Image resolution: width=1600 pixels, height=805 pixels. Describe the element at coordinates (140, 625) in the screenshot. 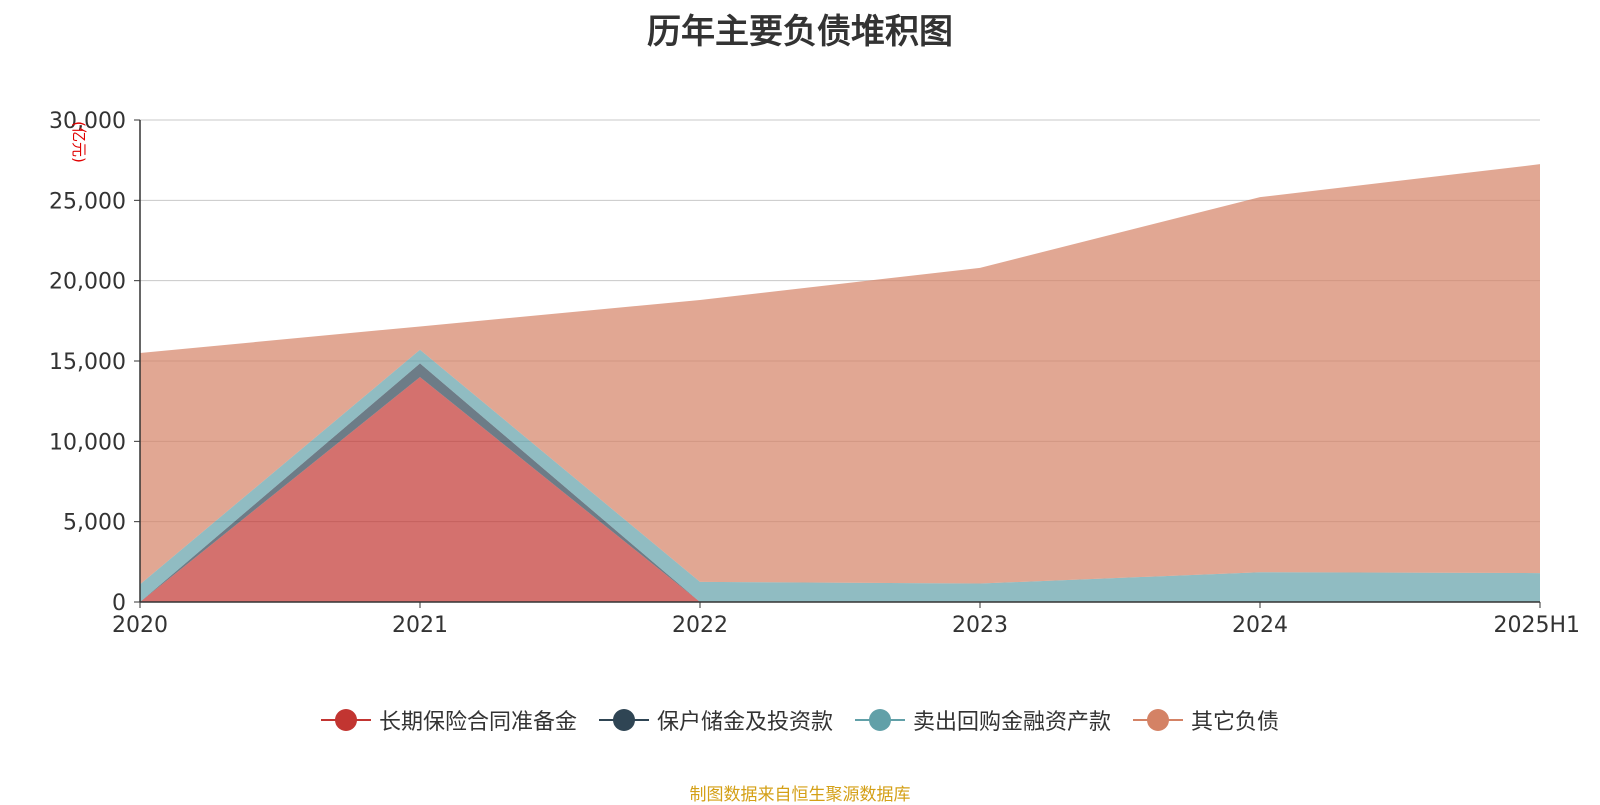

I see `x-tick-label: 2020` at that location.